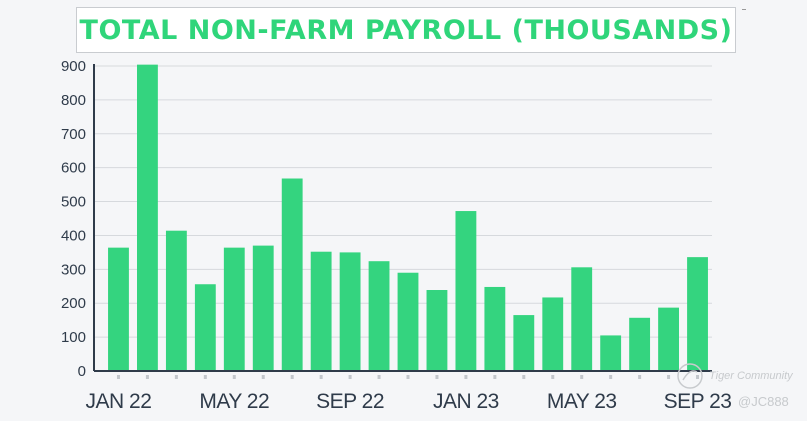 Image resolution: width=807 pixels, height=421 pixels. I want to click on y-tick-label: 300, so click(73, 269).